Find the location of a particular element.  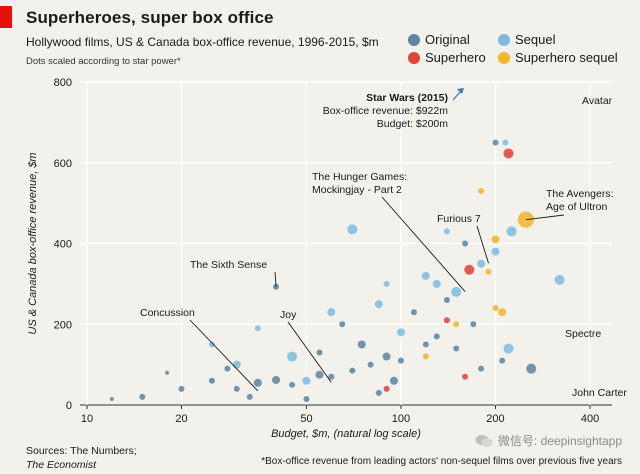

y-tick-label: 0 is located at coordinates (69, 406).